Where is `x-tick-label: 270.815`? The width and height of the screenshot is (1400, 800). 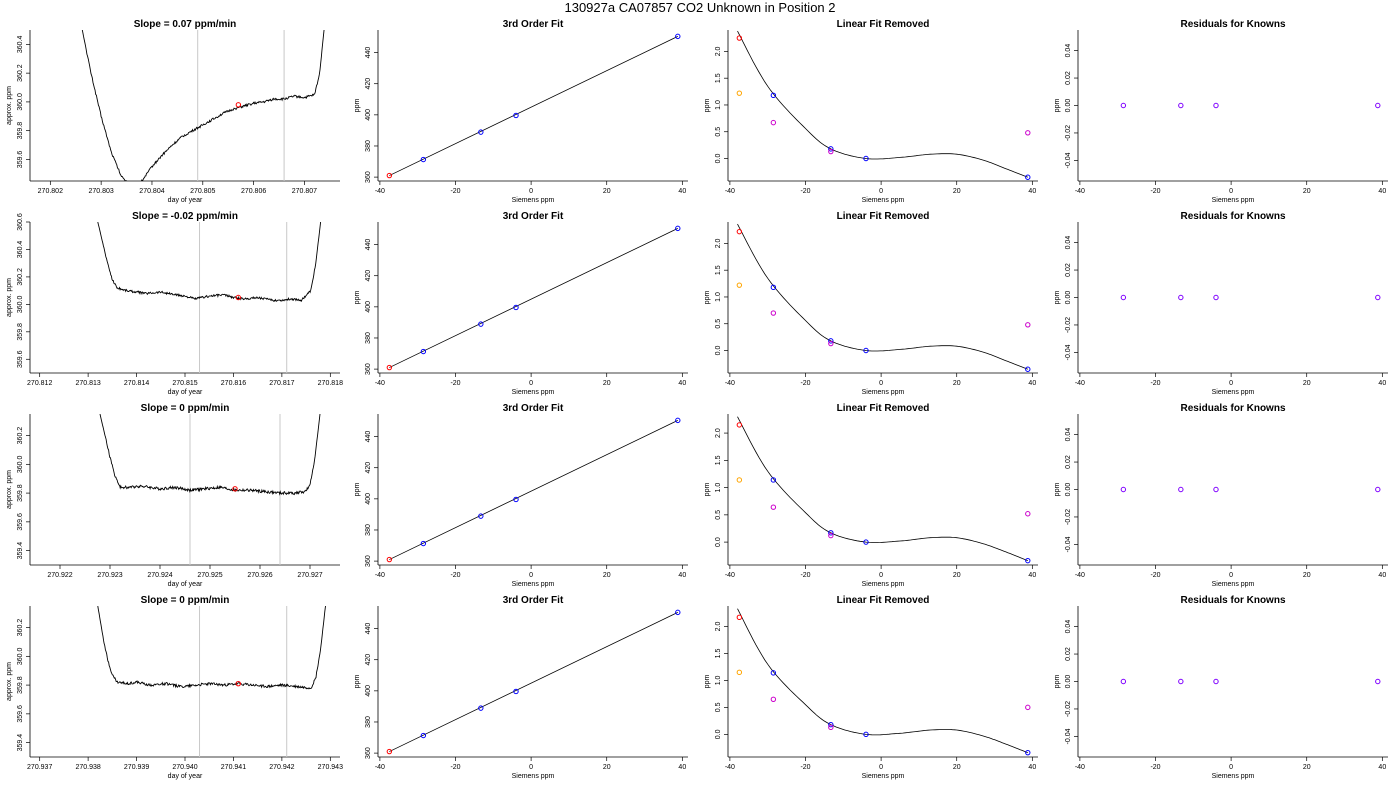
x-tick-label: 270.815 is located at coordinates (184, 383).